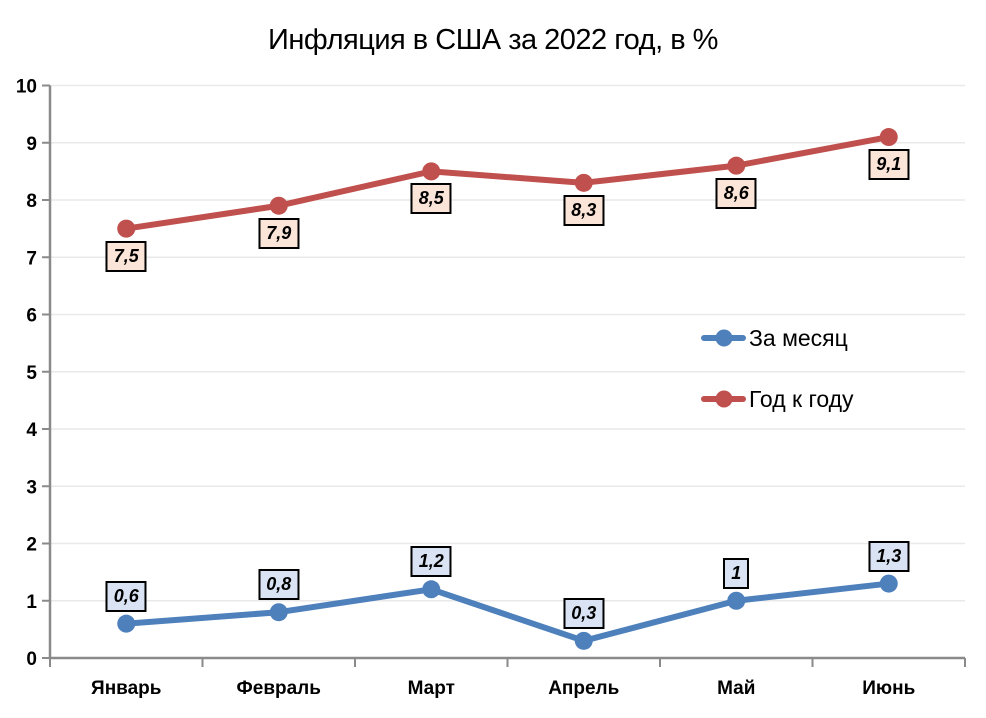 The height and width of the screenshot is (718, 986). Describe the element at coordinates (583, 688) in the screenshot. I see `x-axis-label: Апрель` at that location.